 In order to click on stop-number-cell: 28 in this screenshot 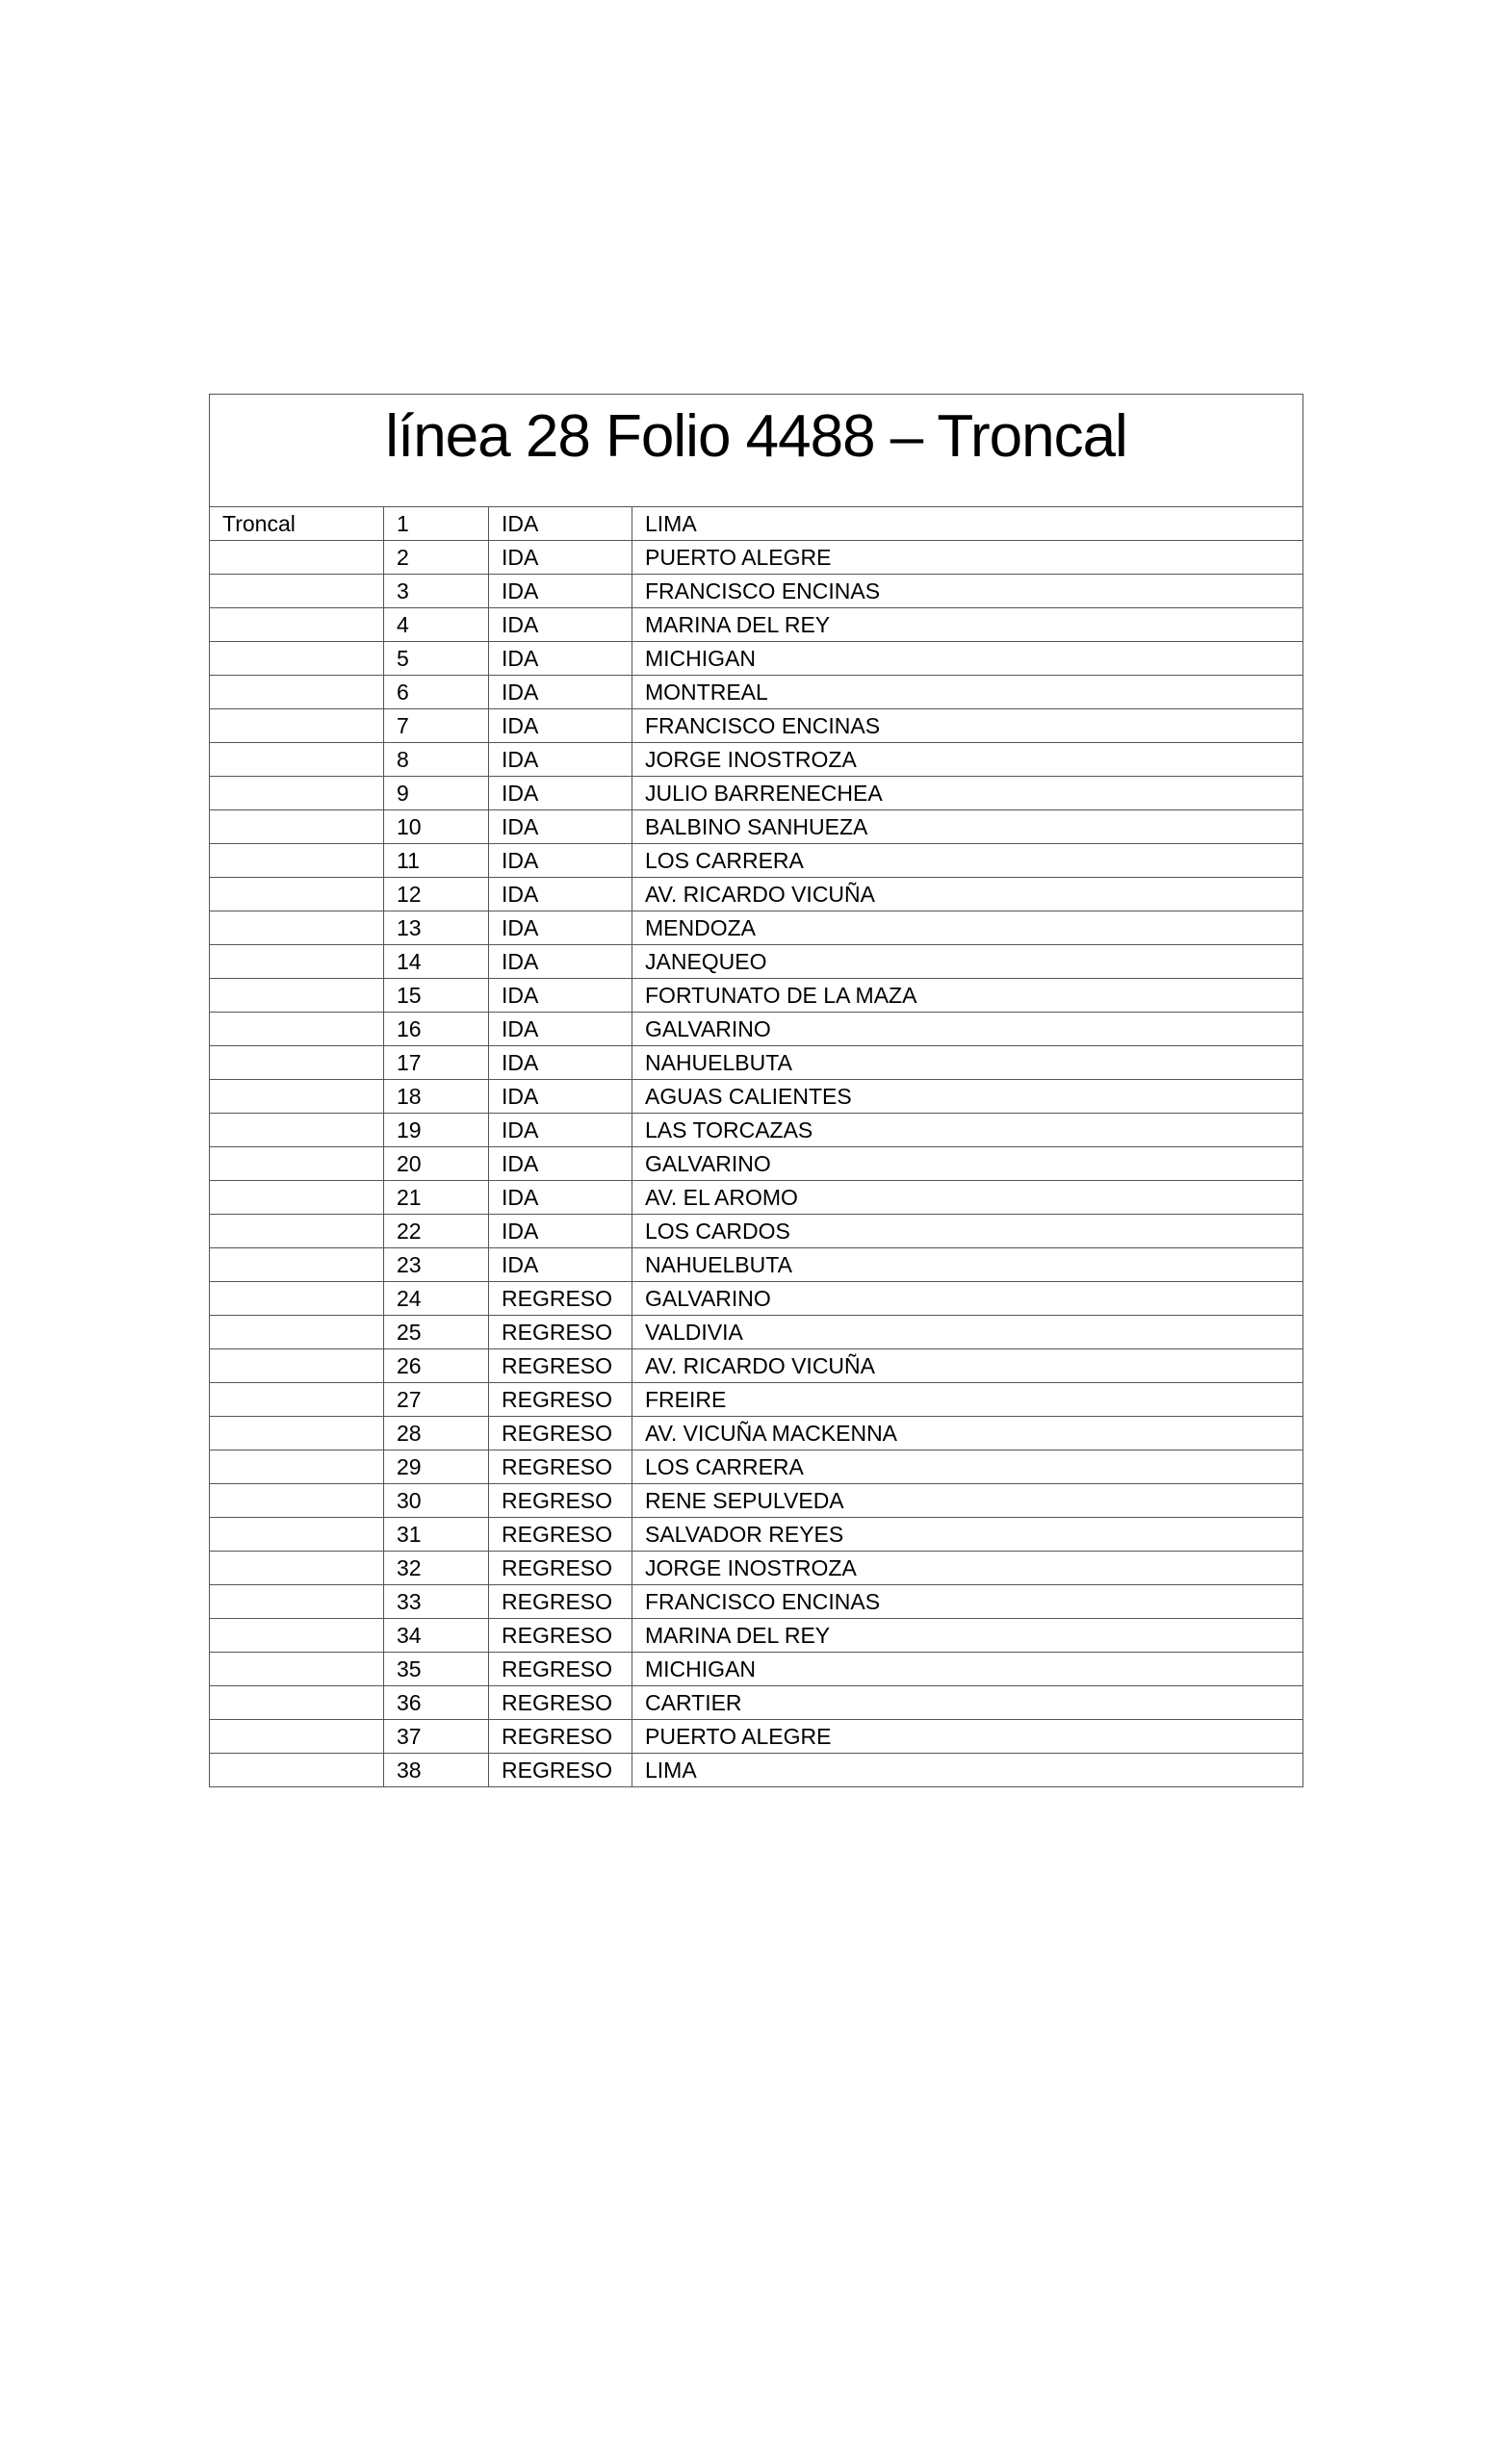, I will do `click(436, 1433)`.